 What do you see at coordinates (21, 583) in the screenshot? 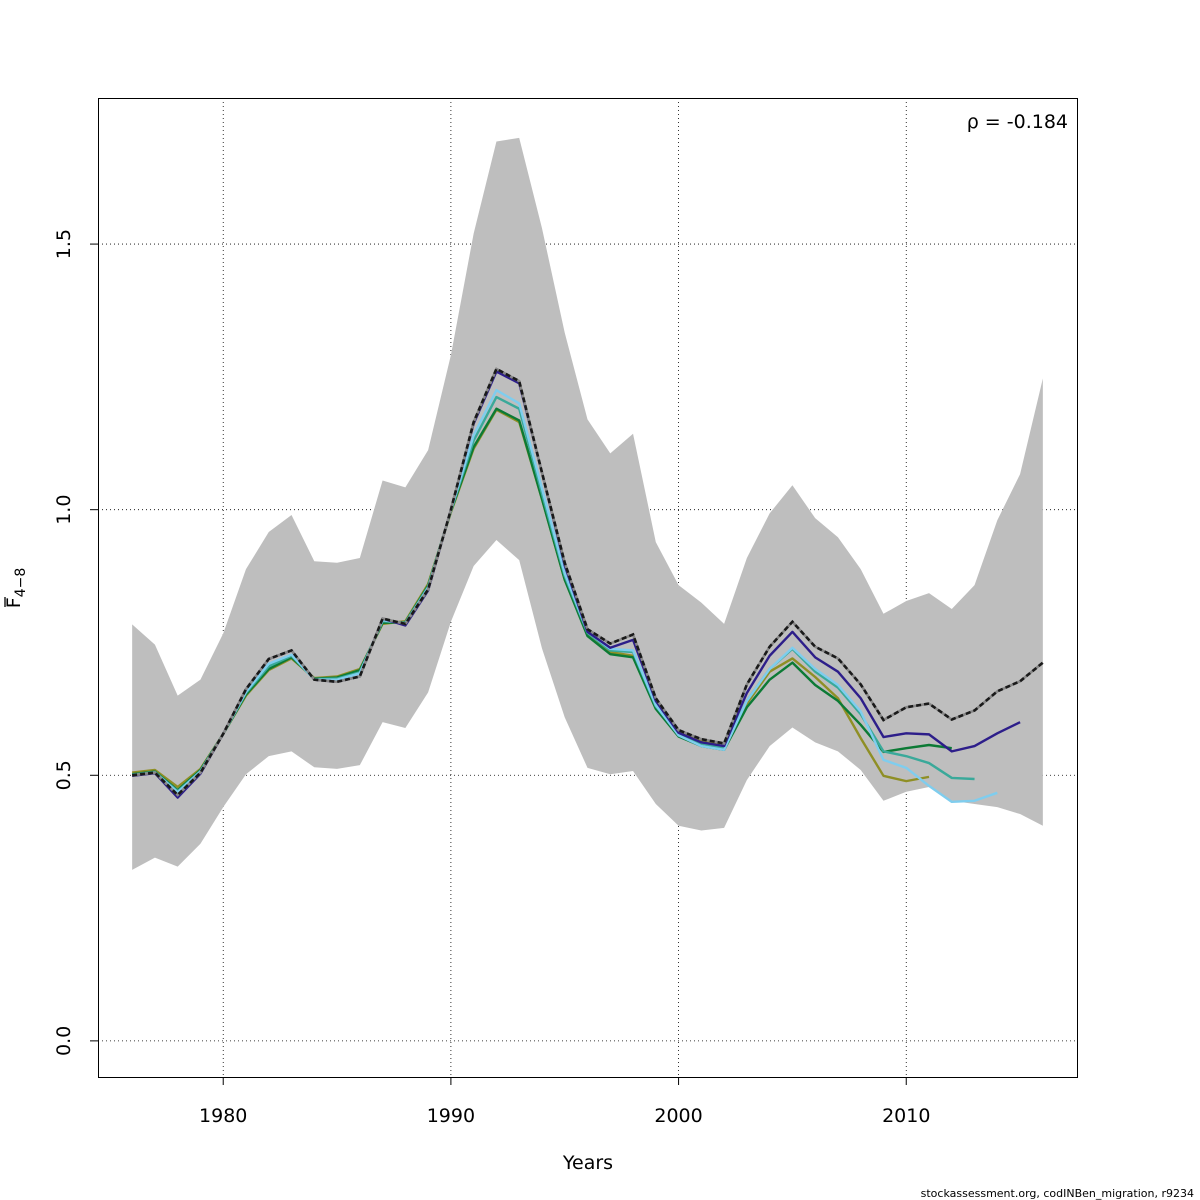
I see `y-label-sub: 4−8` at bounding box center [21, 583].